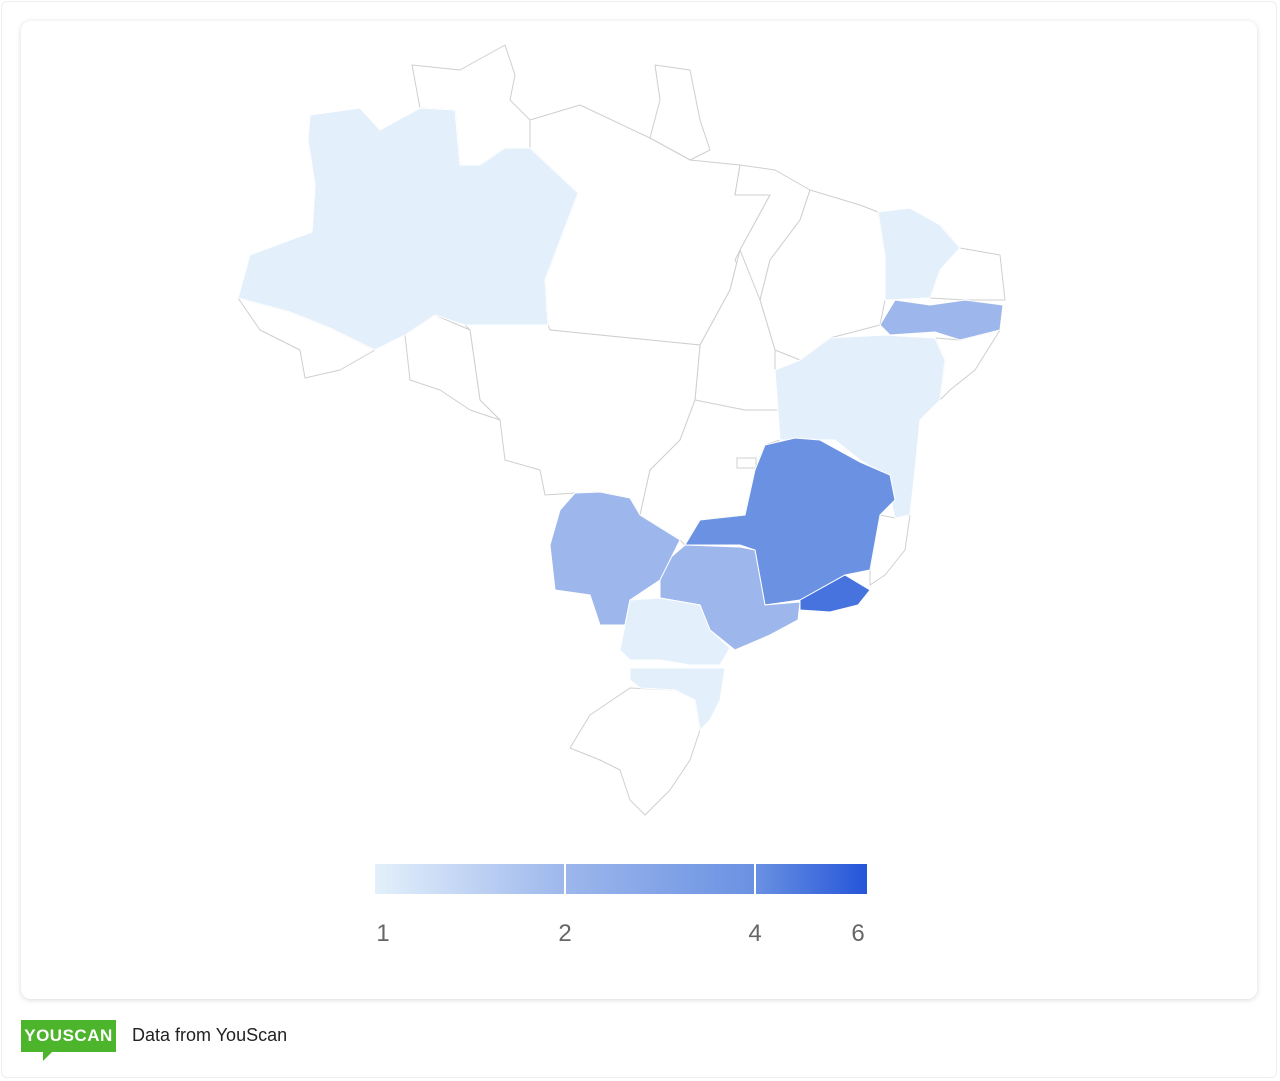 The image size is (1280, 1081). I want to click on footer-text: Data from YouScan, so click(210, 1035).